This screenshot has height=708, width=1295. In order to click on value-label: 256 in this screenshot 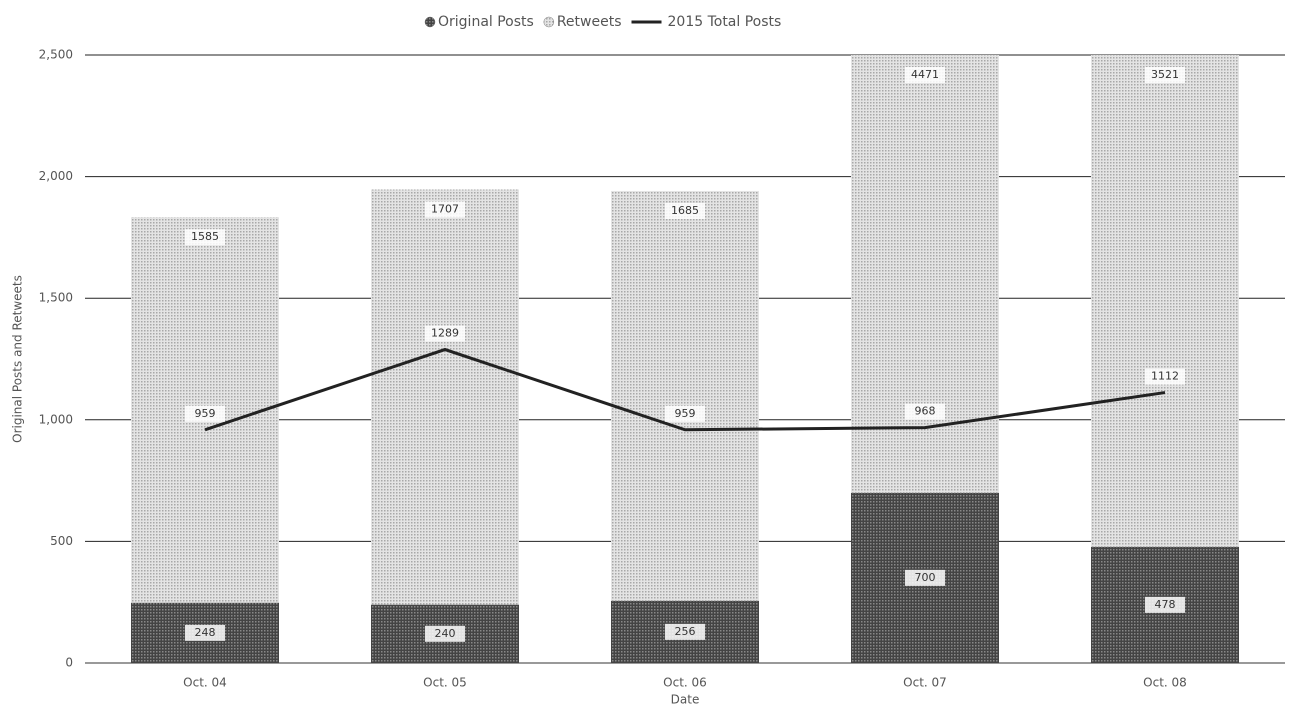, I will do `click(685, 631)`.